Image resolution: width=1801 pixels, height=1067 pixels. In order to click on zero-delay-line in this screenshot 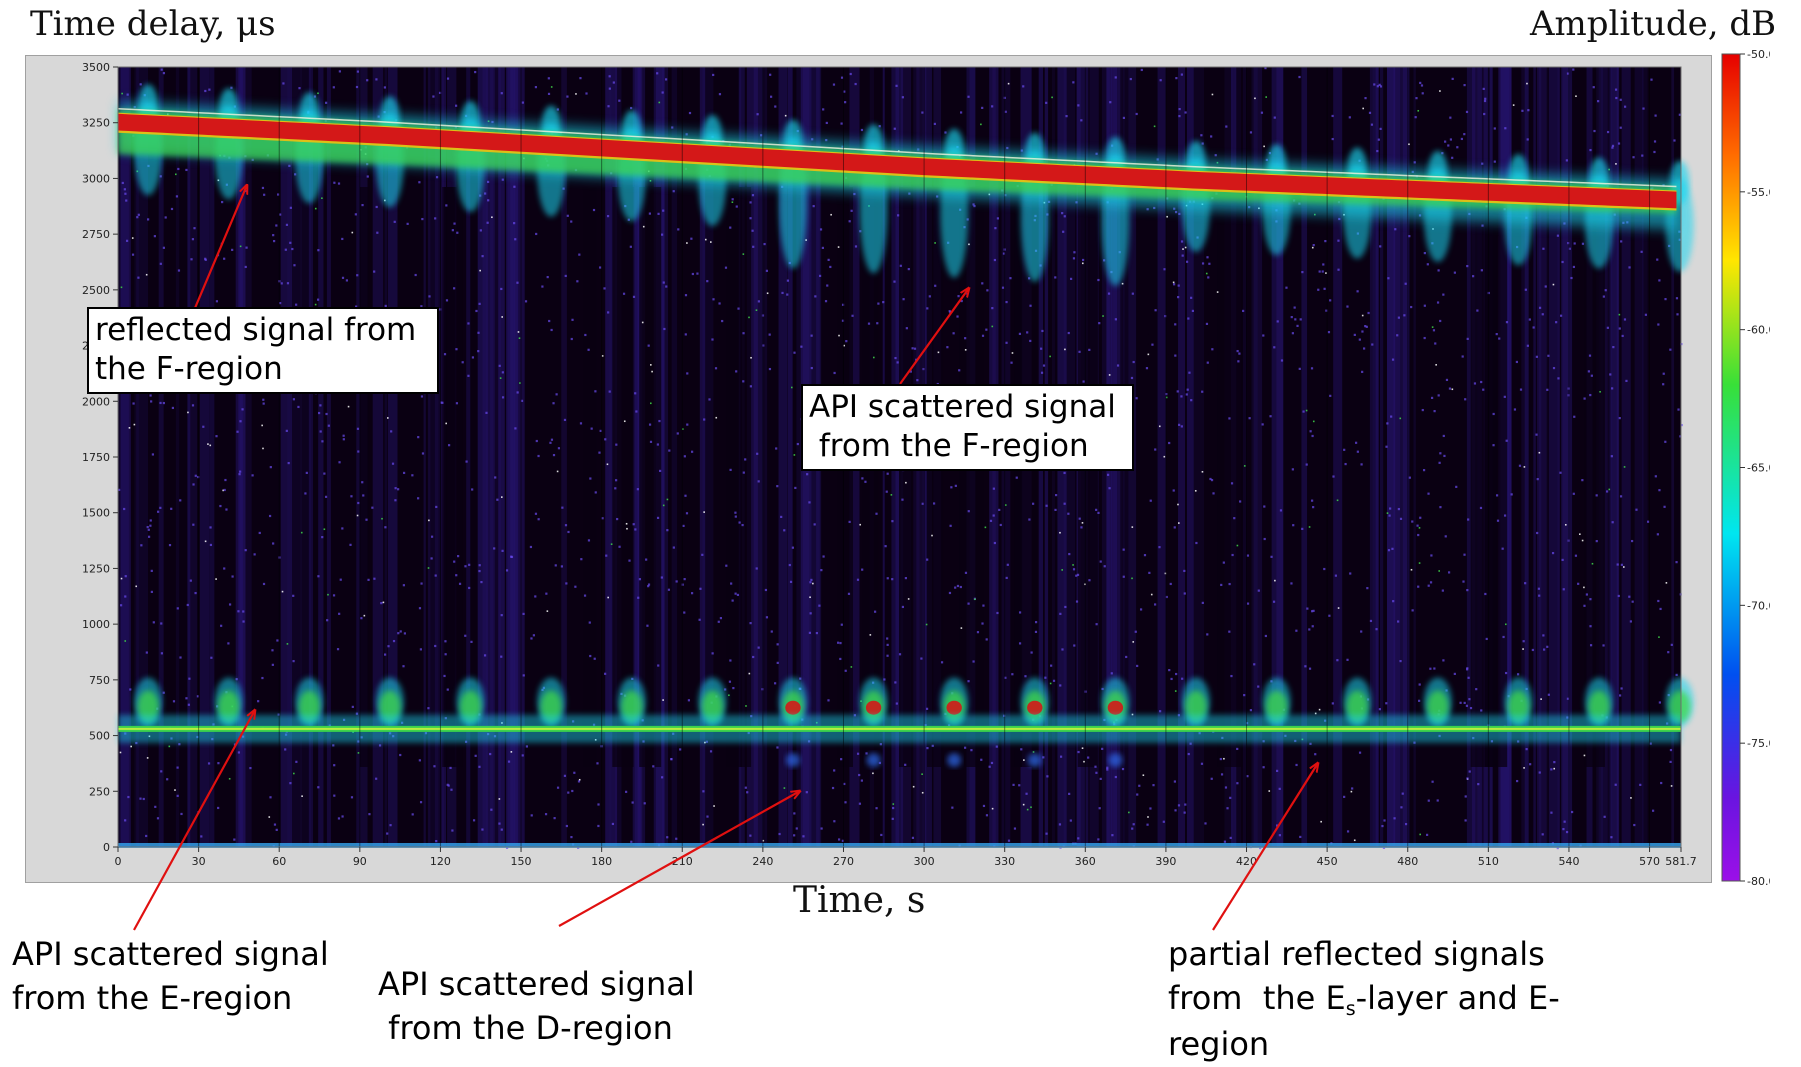, I will do `click(899, 845)`.